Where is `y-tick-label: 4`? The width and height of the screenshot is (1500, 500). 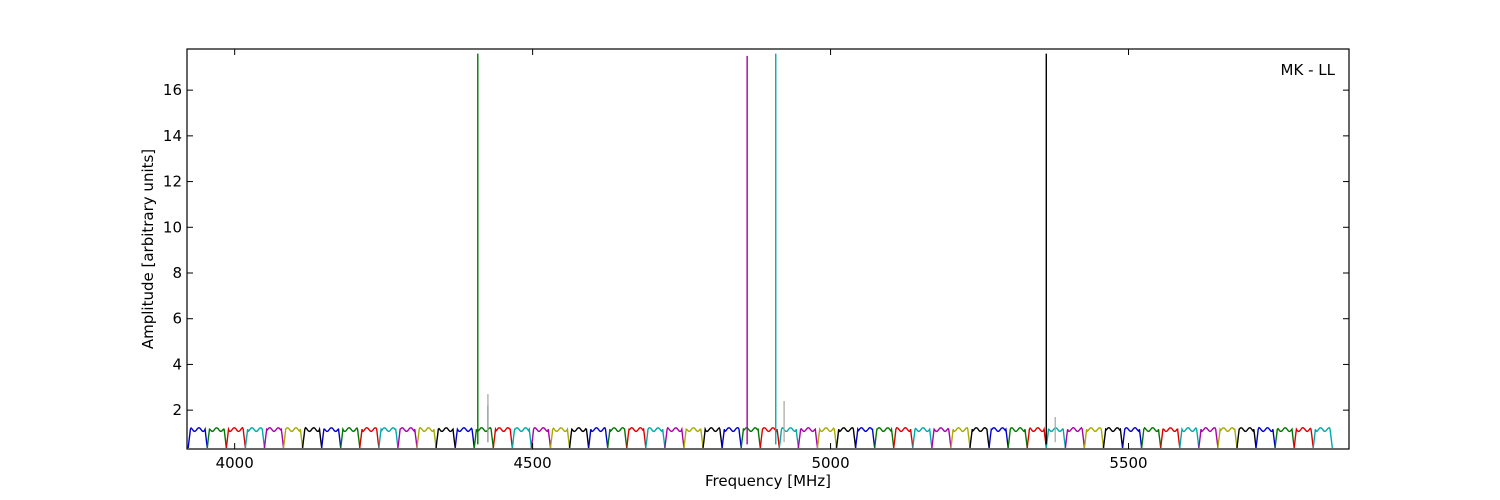 y-tick-label: 4 is located at coordinates (177, 364).